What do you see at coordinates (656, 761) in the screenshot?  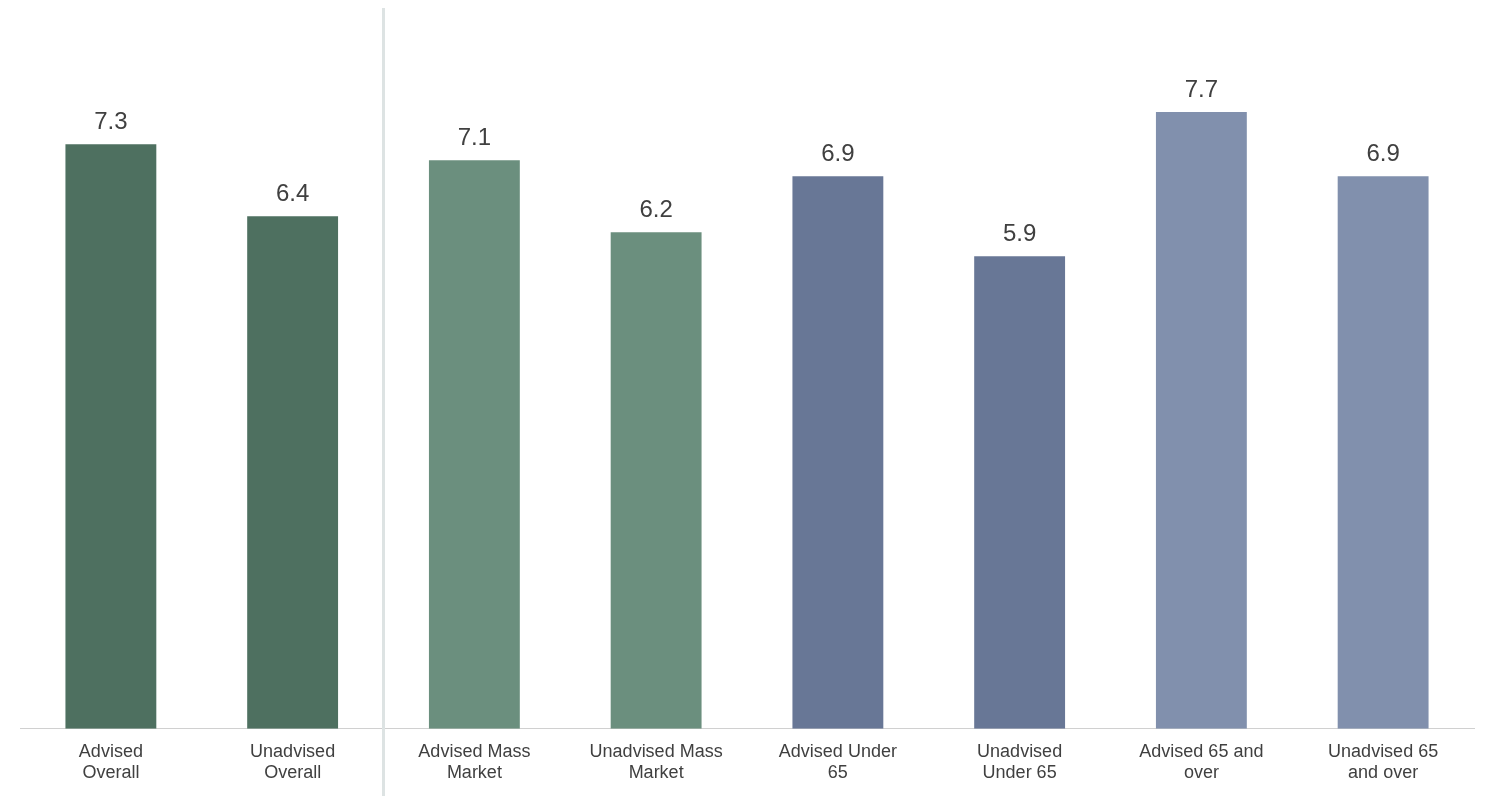 I see `x-tick-label: Unadvised Mass Market` at bounding box center [656, 761].